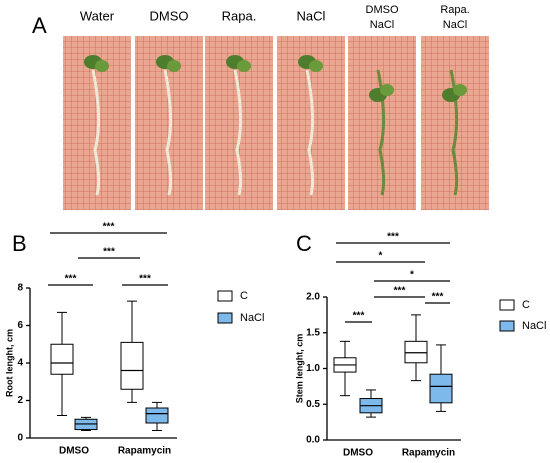  I want to click on panel-label: A, so click(39, 25).